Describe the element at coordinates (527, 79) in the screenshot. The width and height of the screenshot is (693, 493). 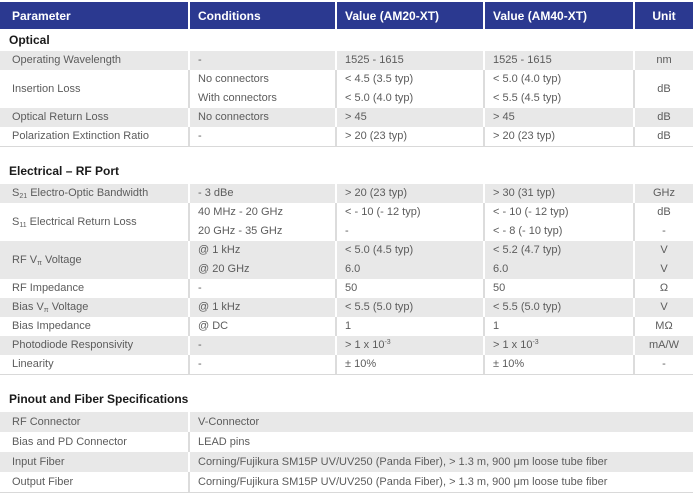
I see `cell-line: < 5.0 (4.0 typ)` at that location.